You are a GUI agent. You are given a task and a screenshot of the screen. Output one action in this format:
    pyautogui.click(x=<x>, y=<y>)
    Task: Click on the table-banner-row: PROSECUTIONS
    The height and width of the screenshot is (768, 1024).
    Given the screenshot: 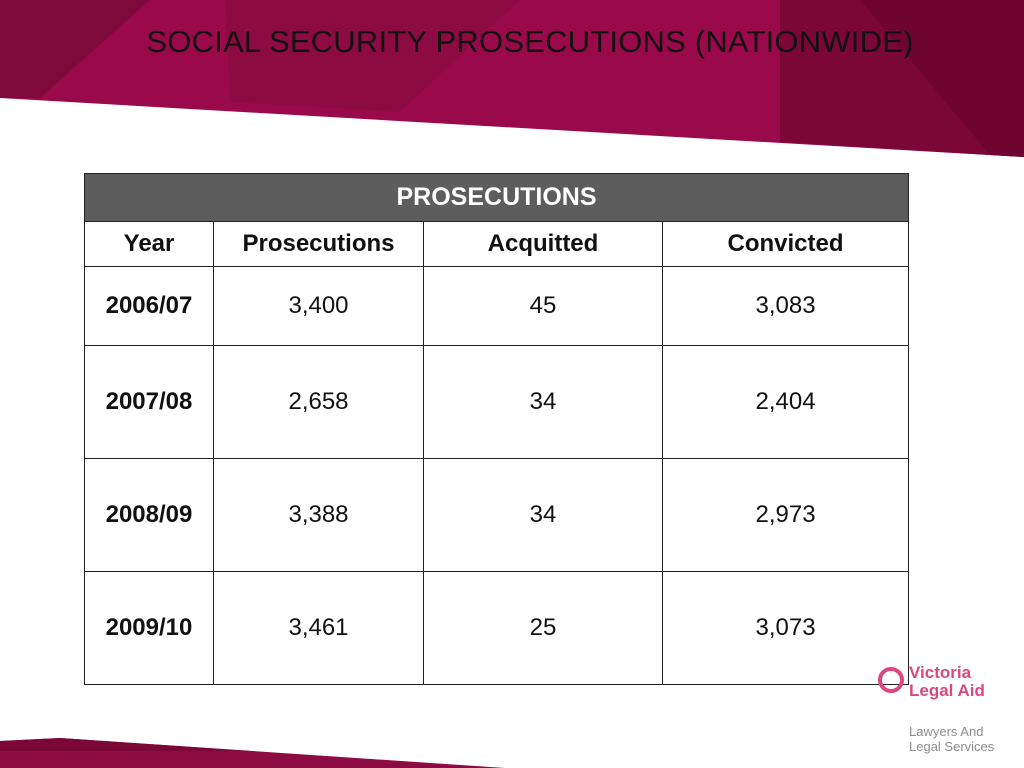 What is the action you would take?
    pyautogui.click(x=496, y=197)
    